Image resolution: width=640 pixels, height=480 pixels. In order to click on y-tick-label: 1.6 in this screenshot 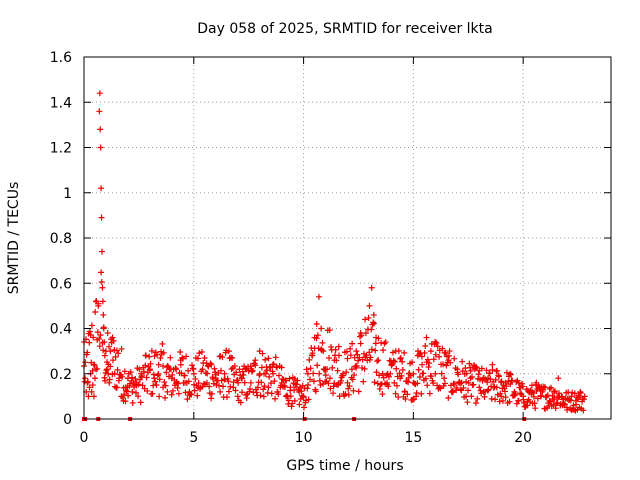, I will do `click(61, 58)`.